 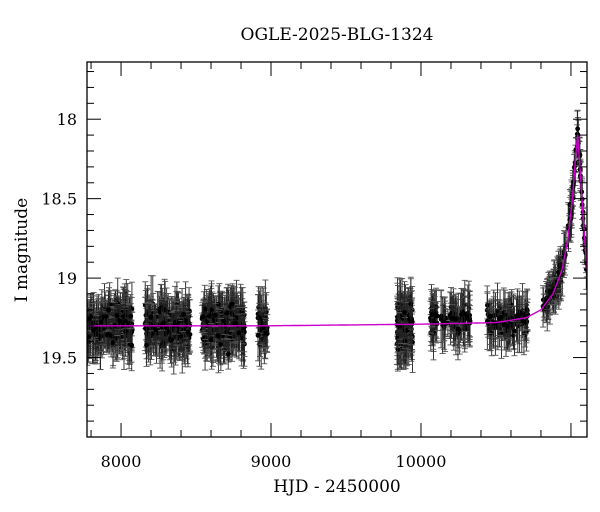 What do you see at coordinates (59, 358) in the screenshot?
I see `y-tick-label: 19.5` at bounding box center [59, 358].